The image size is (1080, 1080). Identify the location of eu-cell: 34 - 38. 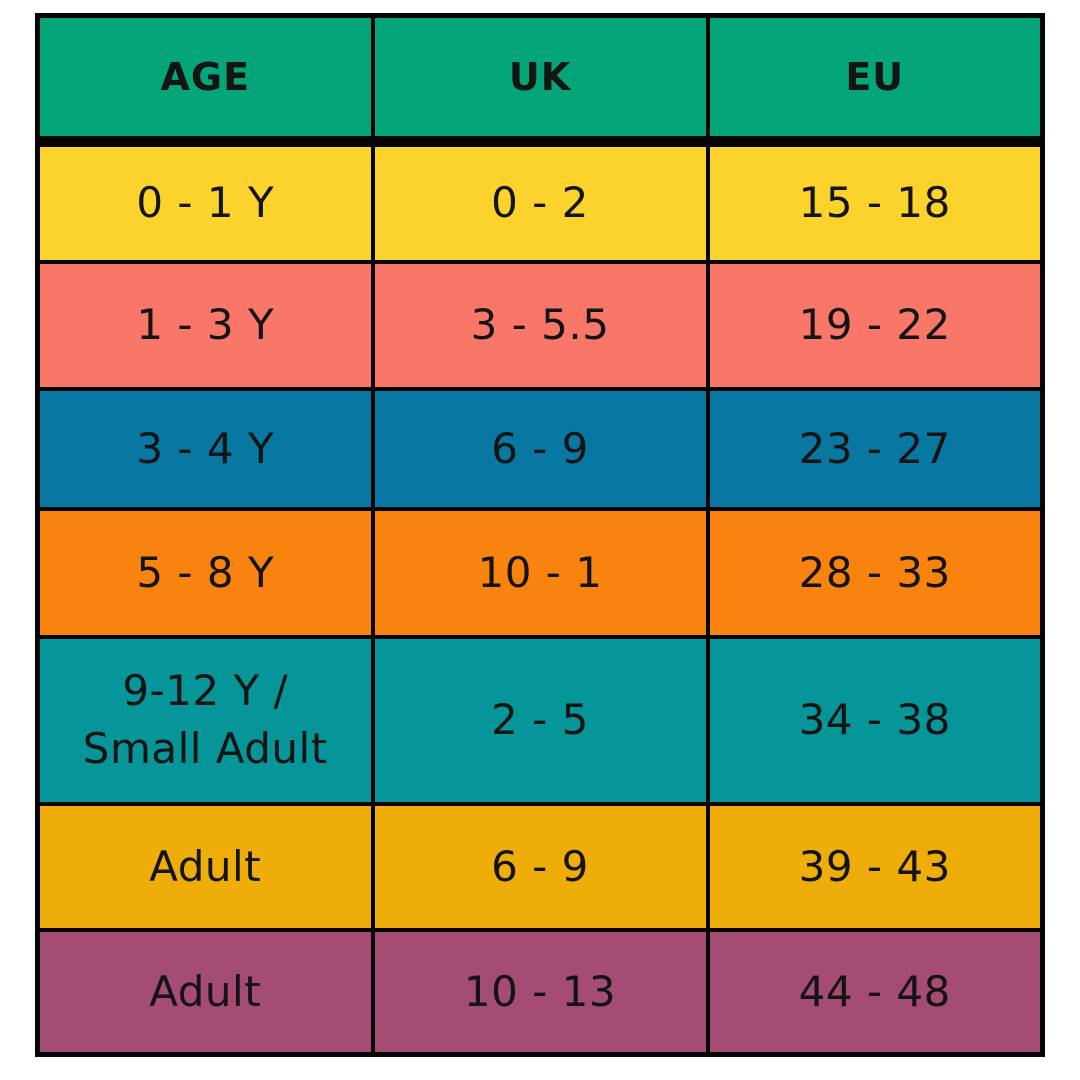
(875, 720).